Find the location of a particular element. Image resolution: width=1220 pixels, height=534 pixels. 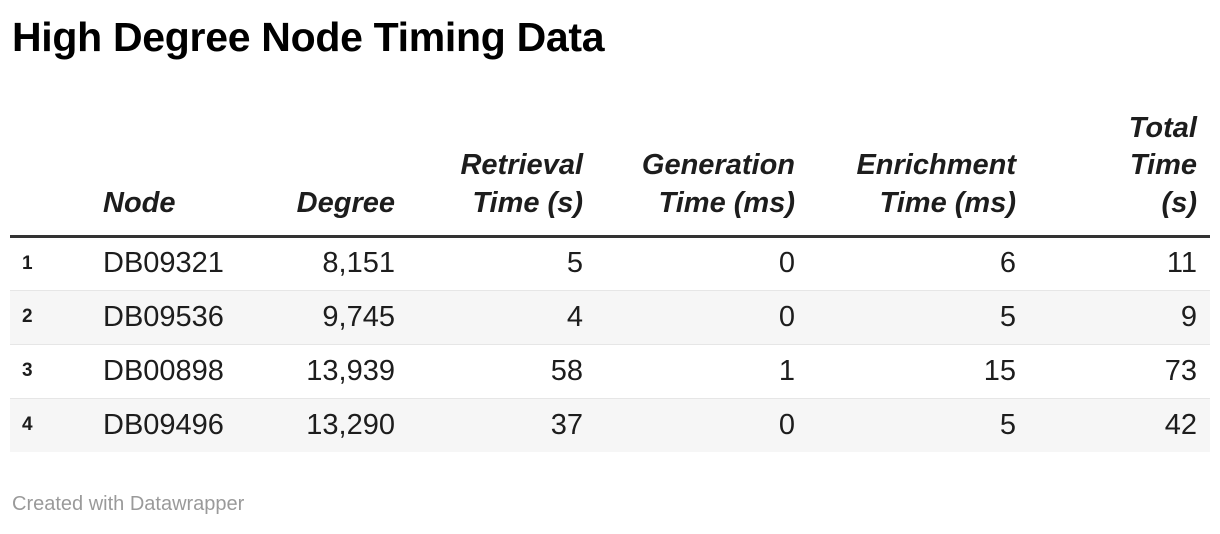

cell-total-time: 11 is located at coordinates (1181, 263).